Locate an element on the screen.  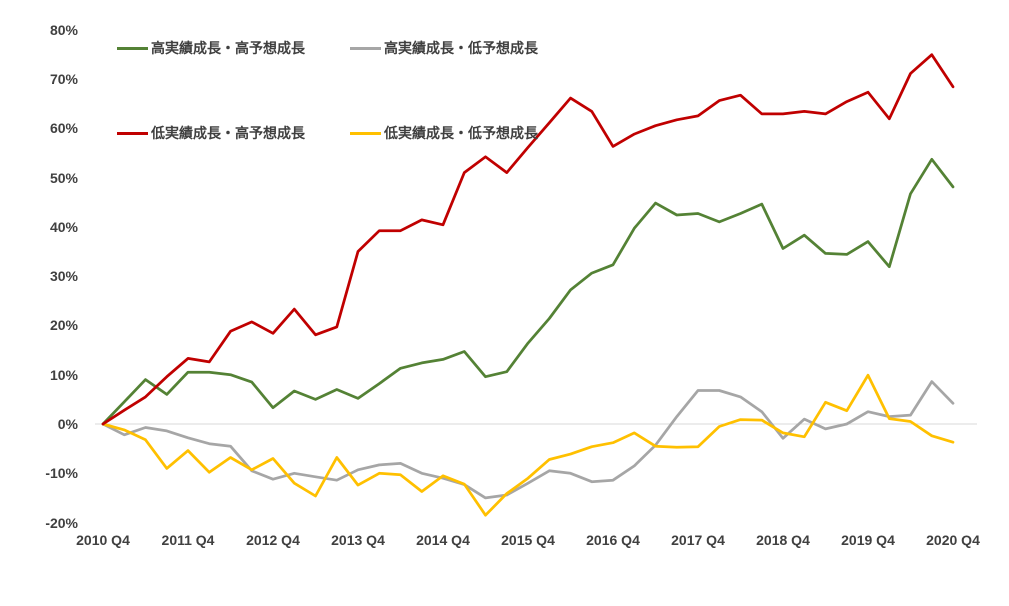
y-axis-tick-label: 50% is located at coordinates (63, 177).